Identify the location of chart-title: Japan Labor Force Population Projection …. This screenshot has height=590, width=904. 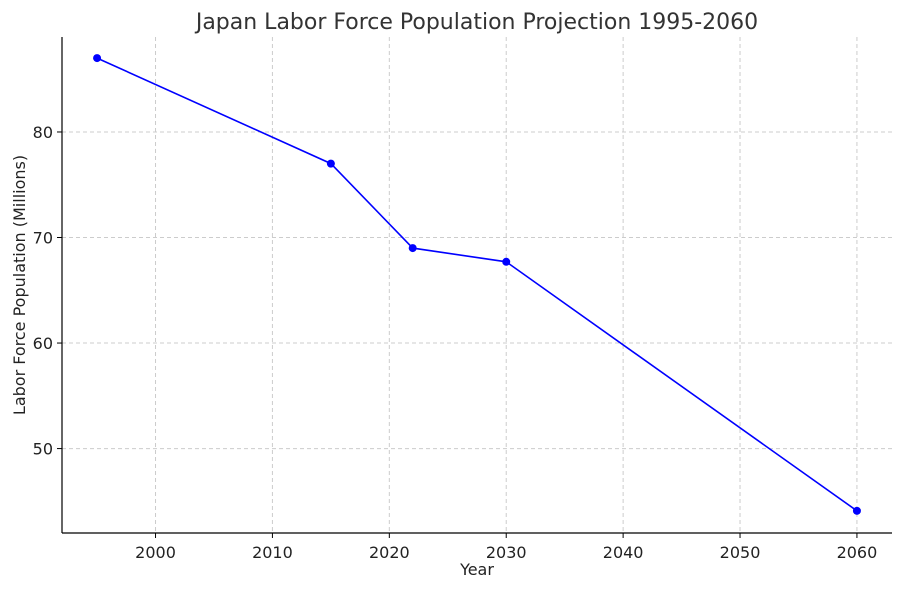
(476, 22).